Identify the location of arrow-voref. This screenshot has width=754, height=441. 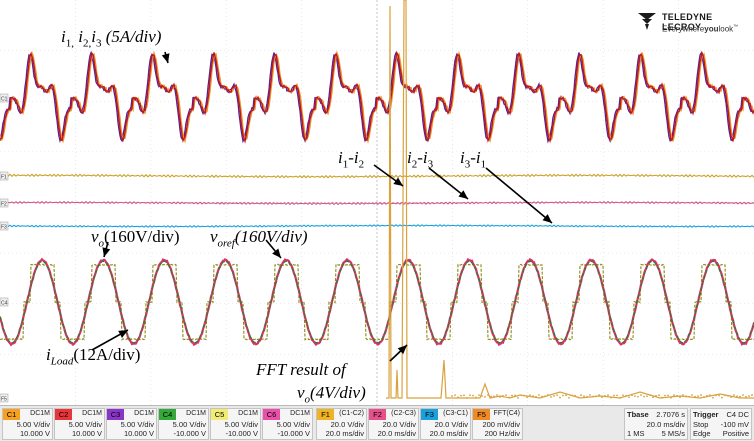
(273, 249).